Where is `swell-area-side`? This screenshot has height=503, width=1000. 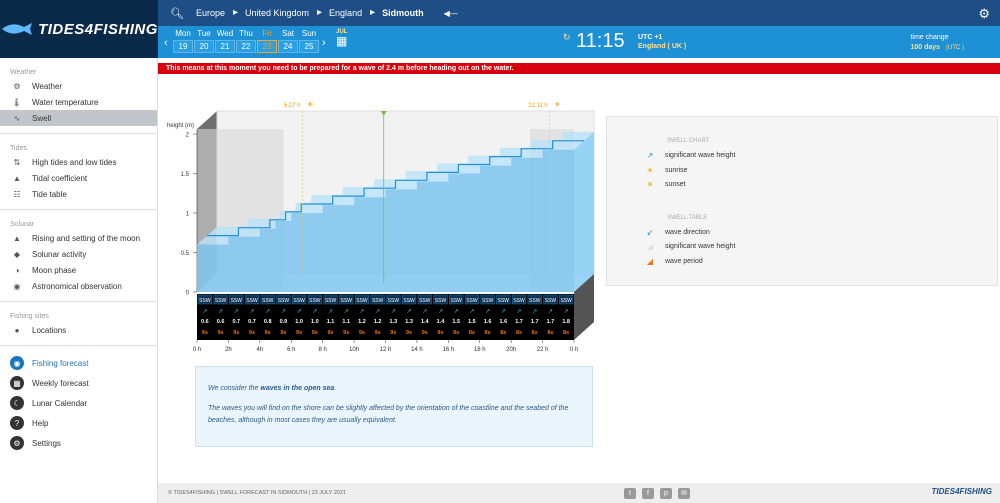 swell-area-side is located at coordinates (584, 211).